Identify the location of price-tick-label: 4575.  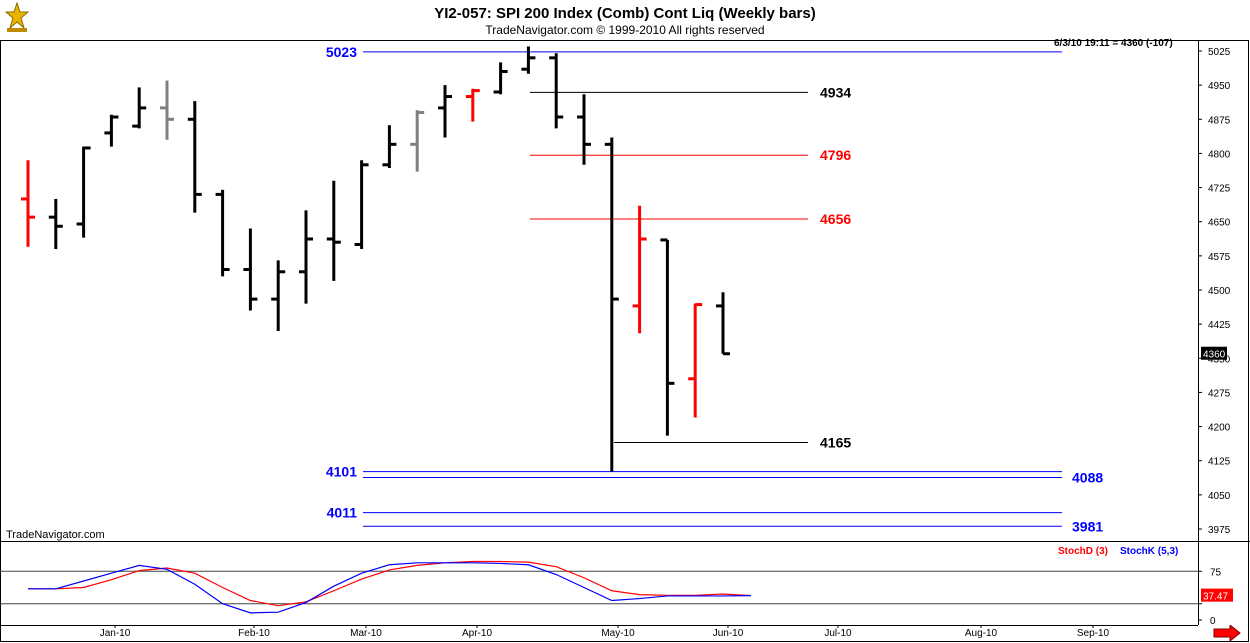
(1219, 257).